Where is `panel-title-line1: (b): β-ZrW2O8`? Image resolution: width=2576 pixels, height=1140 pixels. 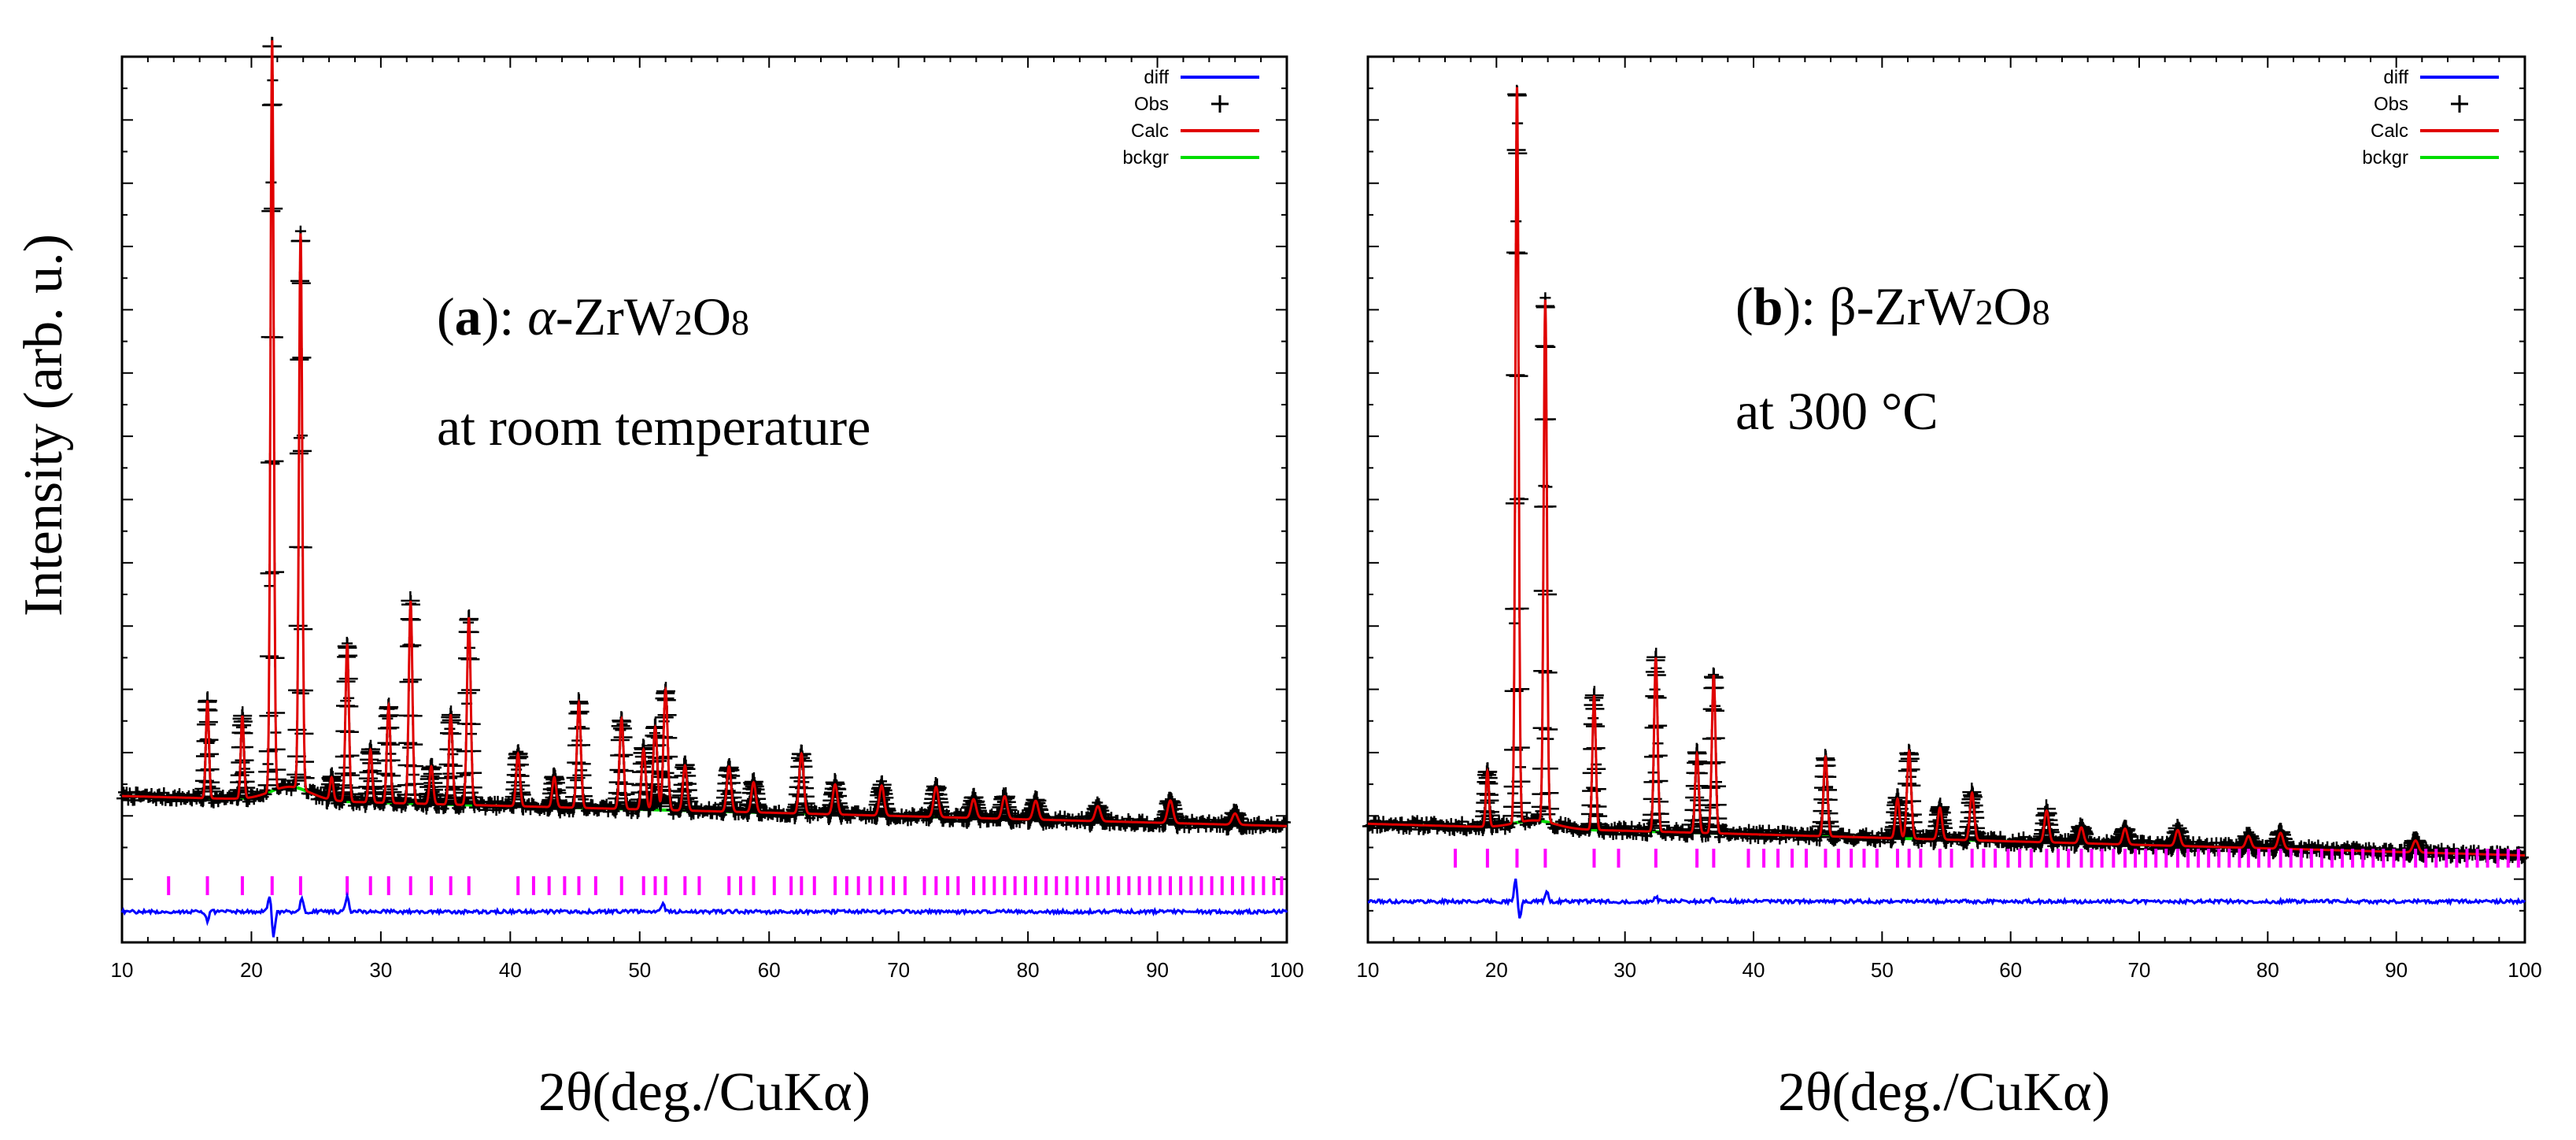 panel-title-line1: (b): β-ZrW2O8 is located at coordinates (1892, 306).